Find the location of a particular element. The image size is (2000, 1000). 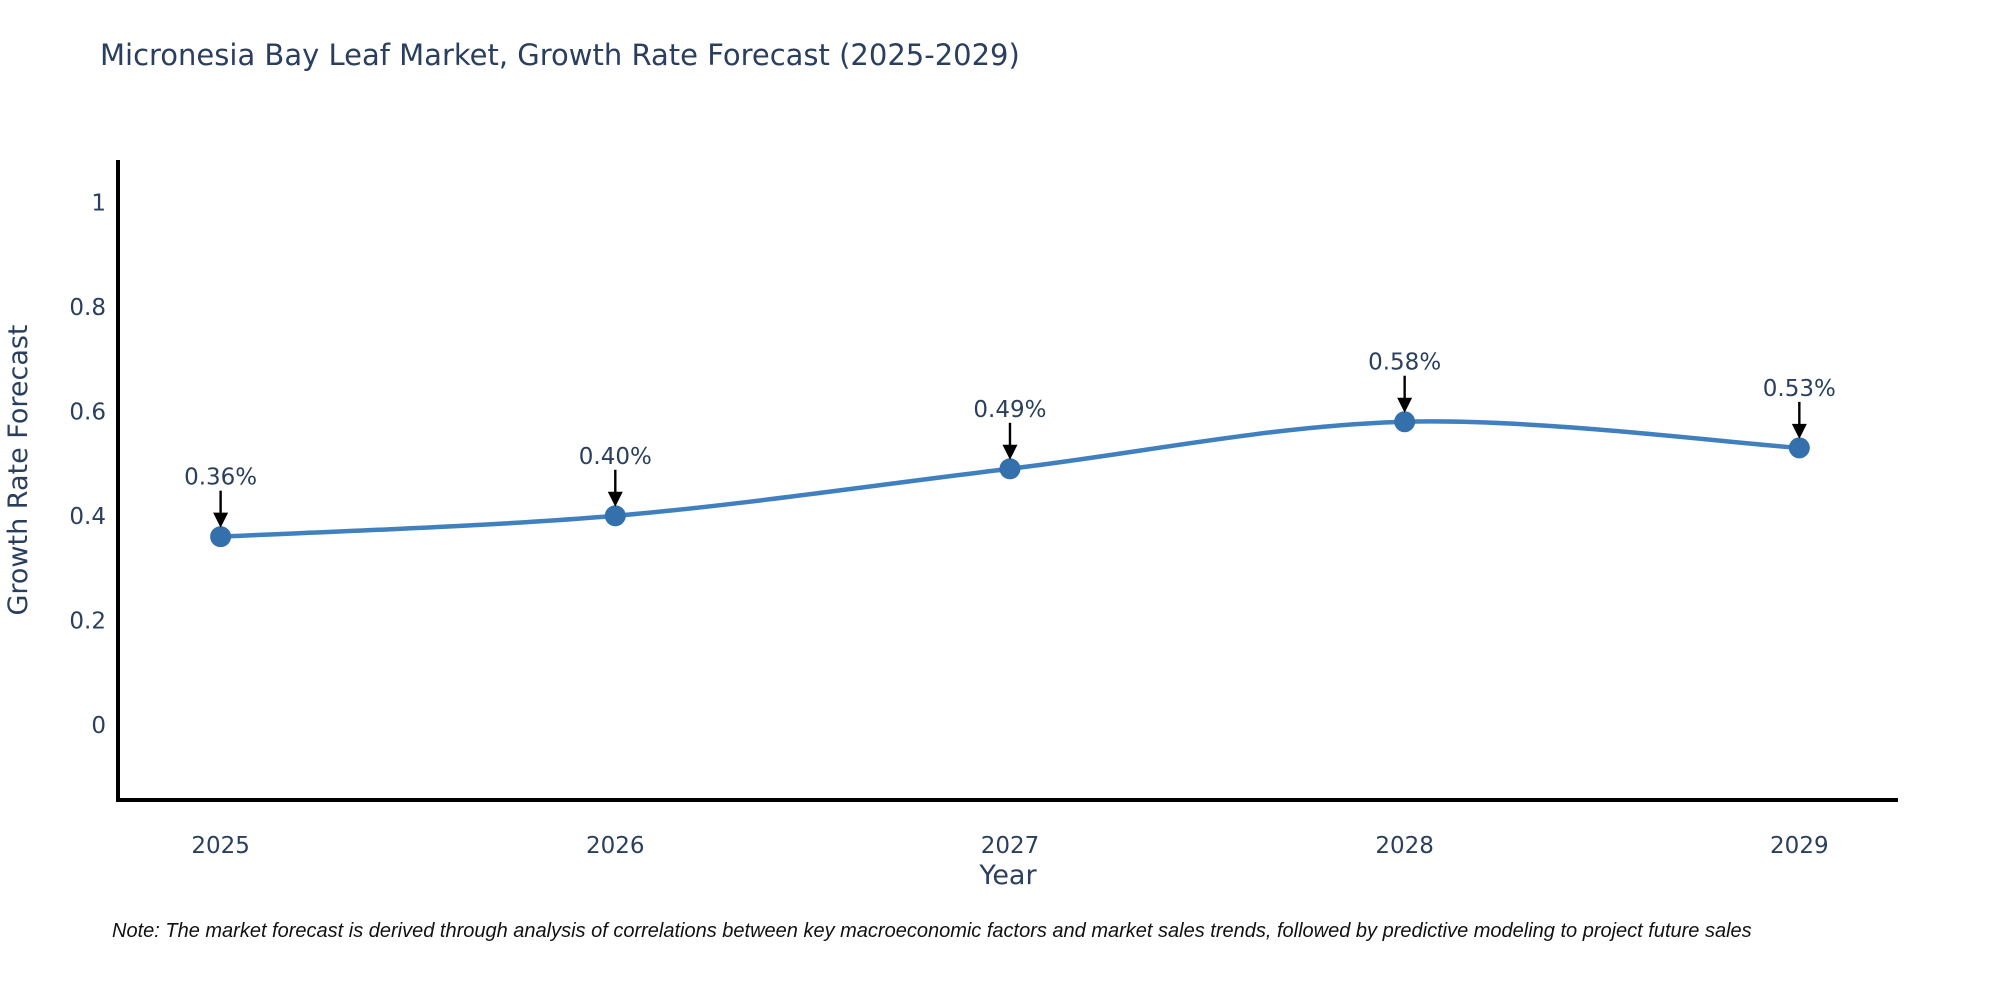

y-tick-label: 0 is located at coordinates (98, 726).